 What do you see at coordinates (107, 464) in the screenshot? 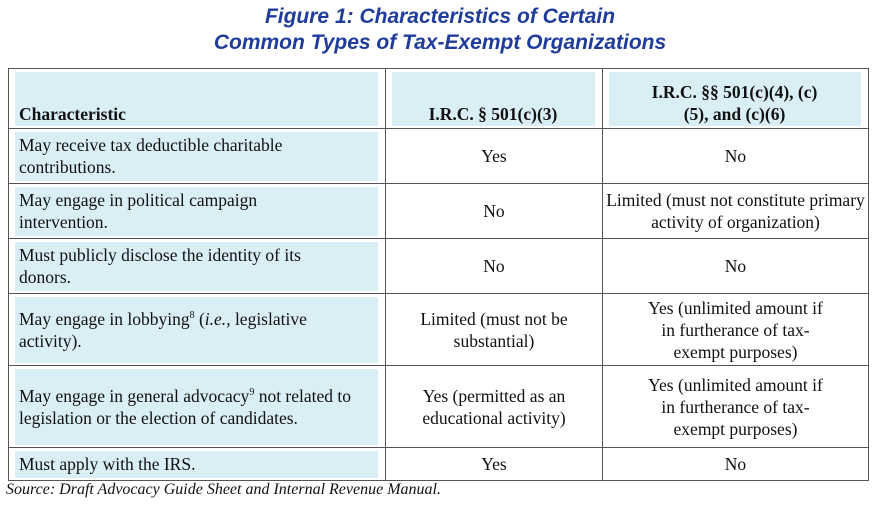
I see `cell-text: Must apply with the IRS.` at bounding box center [107, 464].